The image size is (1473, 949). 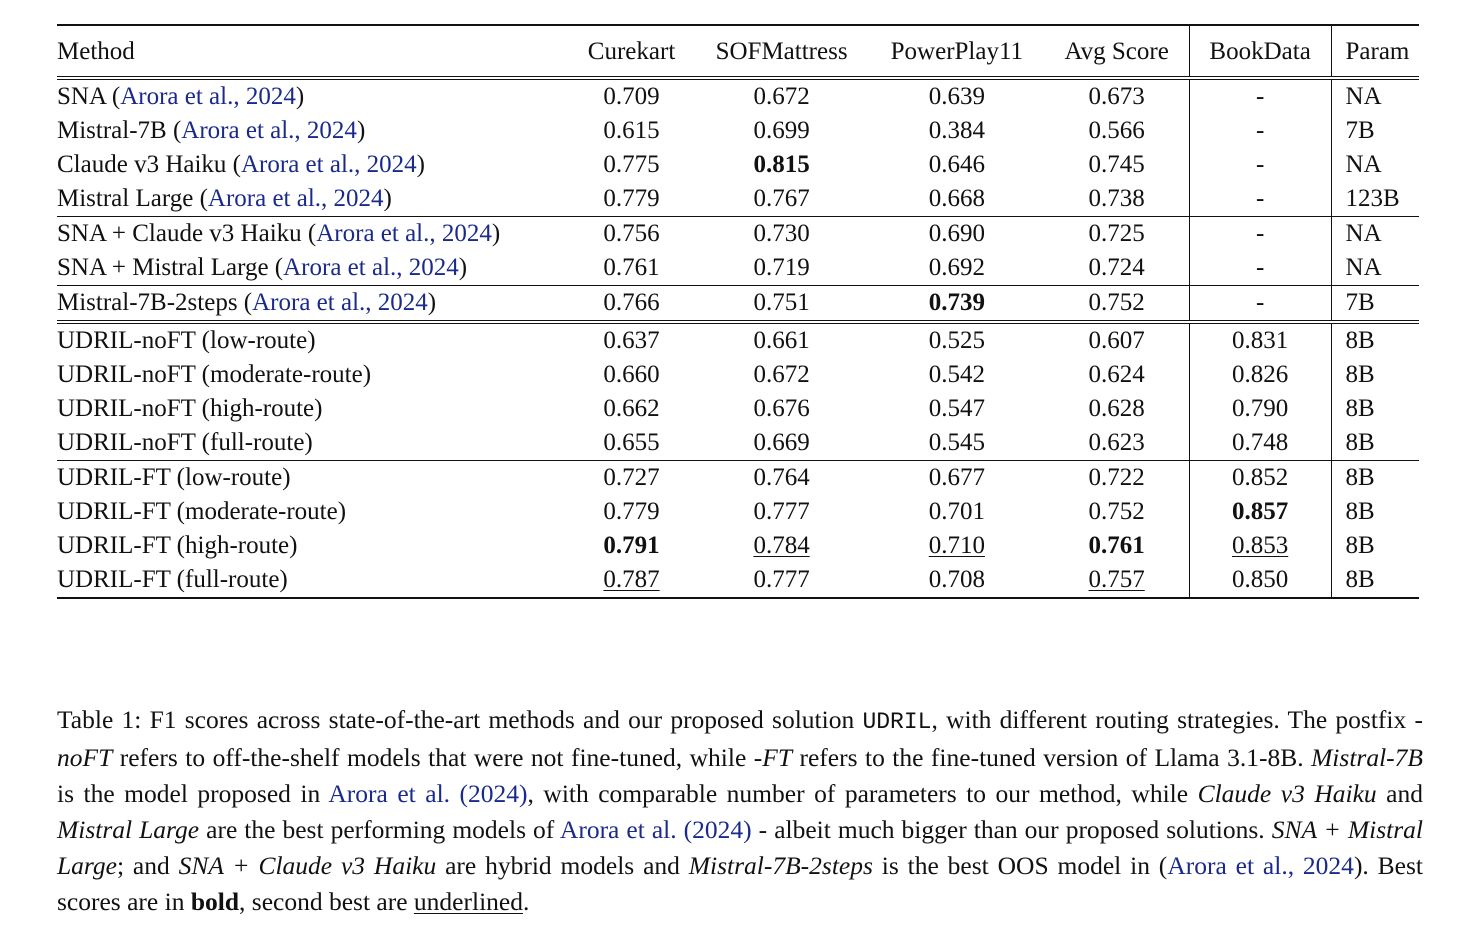 I want to click on avg-value: 0.628, so click(x=1116, y=408).